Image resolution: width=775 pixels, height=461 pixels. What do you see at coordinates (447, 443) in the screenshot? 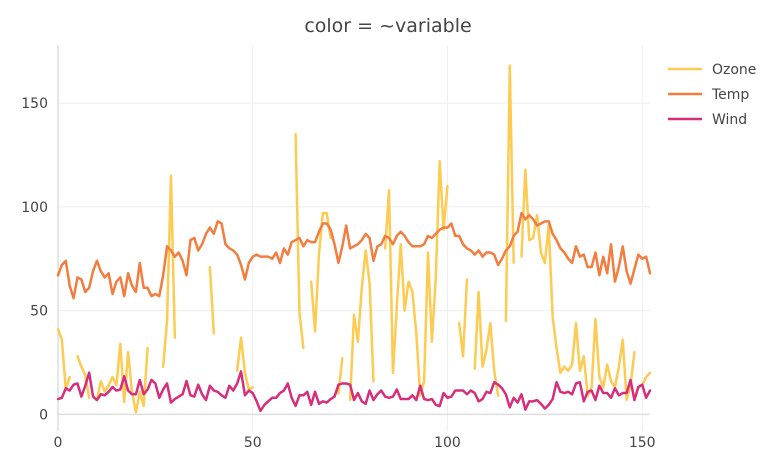
I see `x-tick-label: 100` at bounding box center [447, 443].